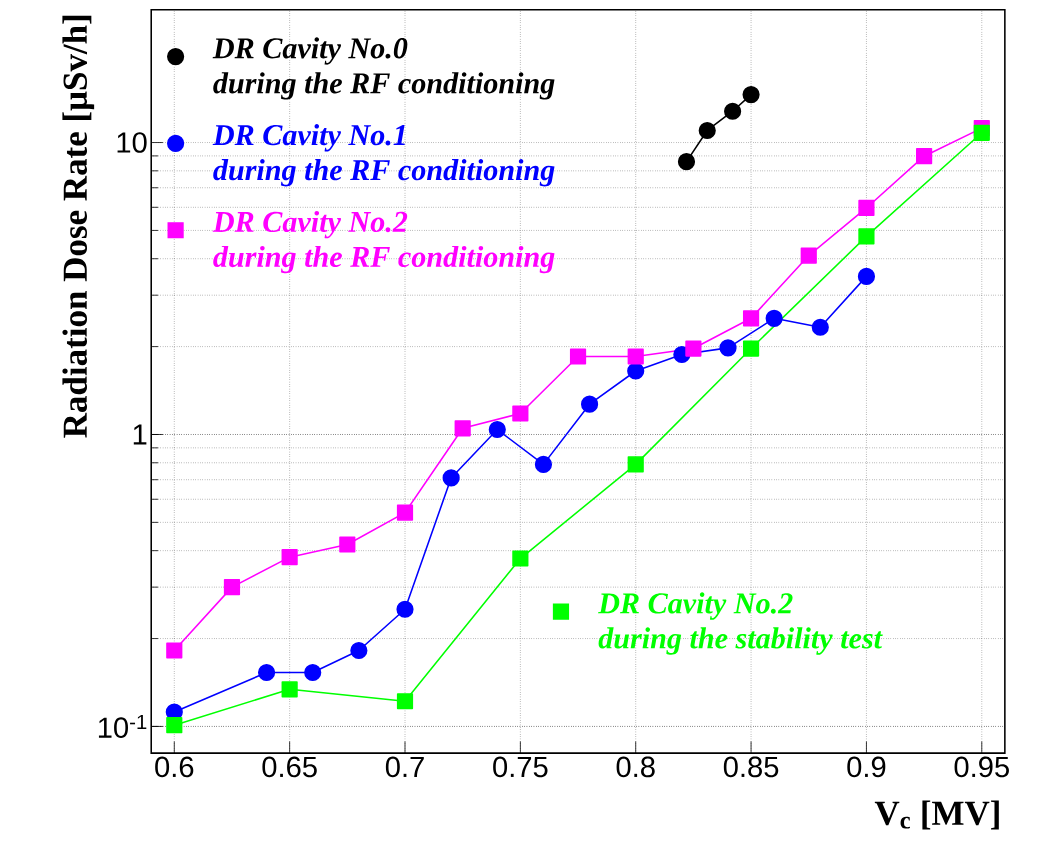 The width and height of the screenshot is (1047, 861). Describe the element at coordinates (520, 767) in the screenshot. I see `x-tick-label: 0.75` at that location.